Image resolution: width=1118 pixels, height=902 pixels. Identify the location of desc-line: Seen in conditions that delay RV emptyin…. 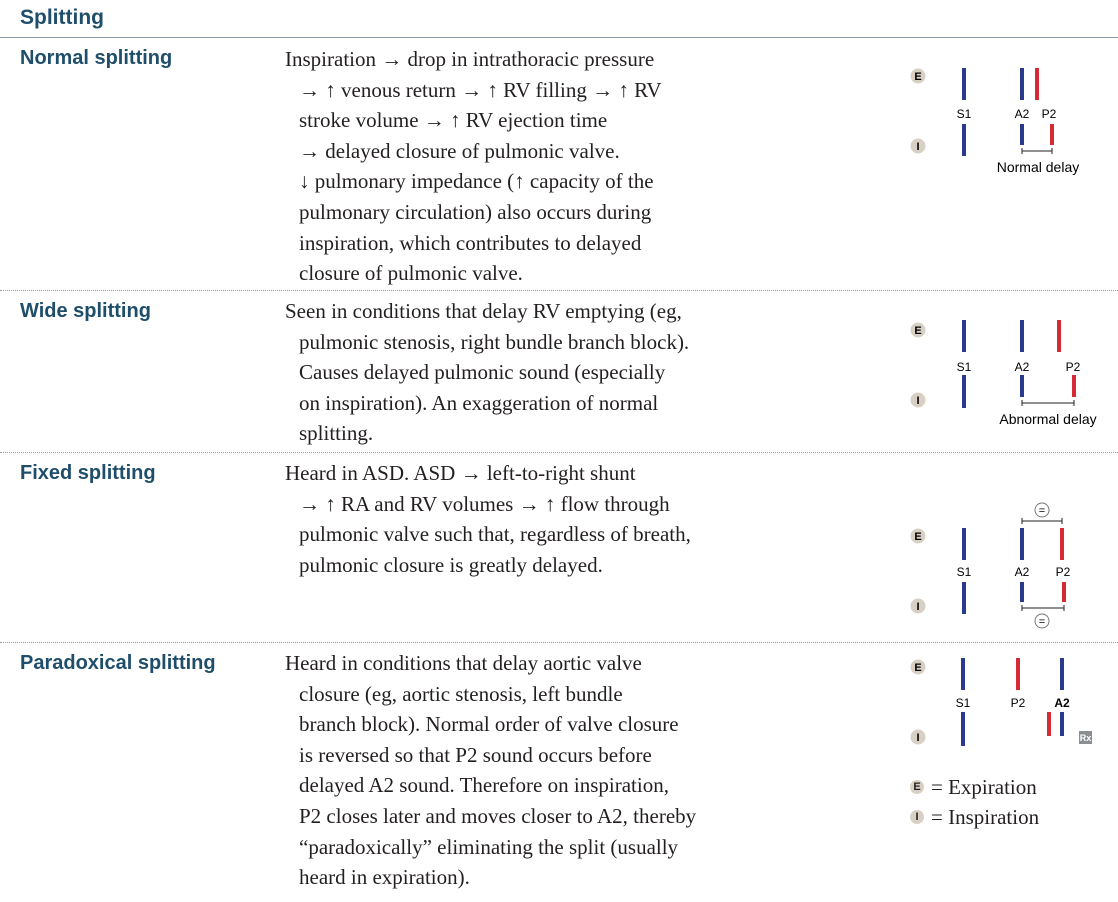
(483, 311).